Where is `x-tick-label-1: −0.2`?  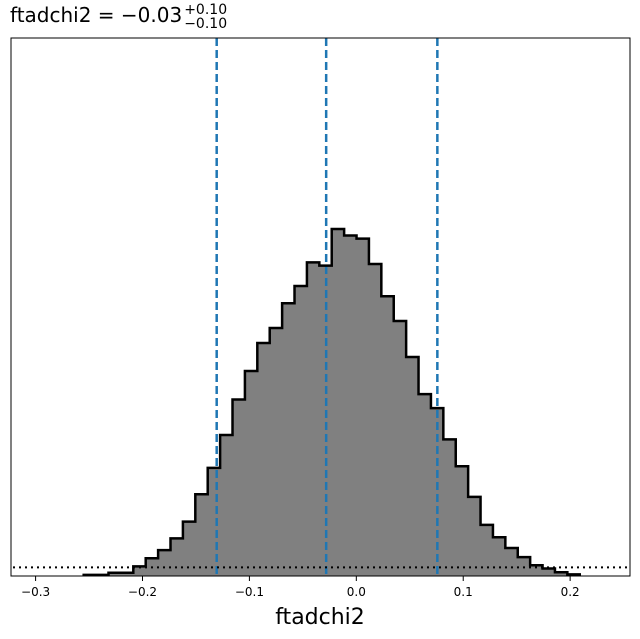
x-tick-label-1: −0.2 is located at coordinates (142, 592).